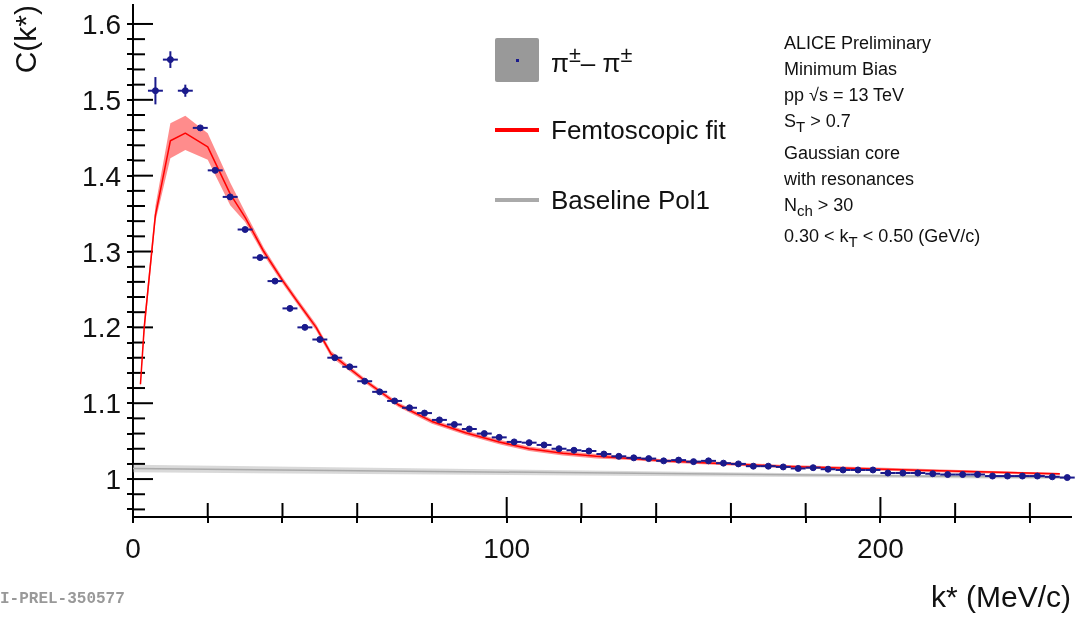  Describe the element at coordinates (62, 599) in the screenshot. I see `text: I-PREL-350577` at that location.